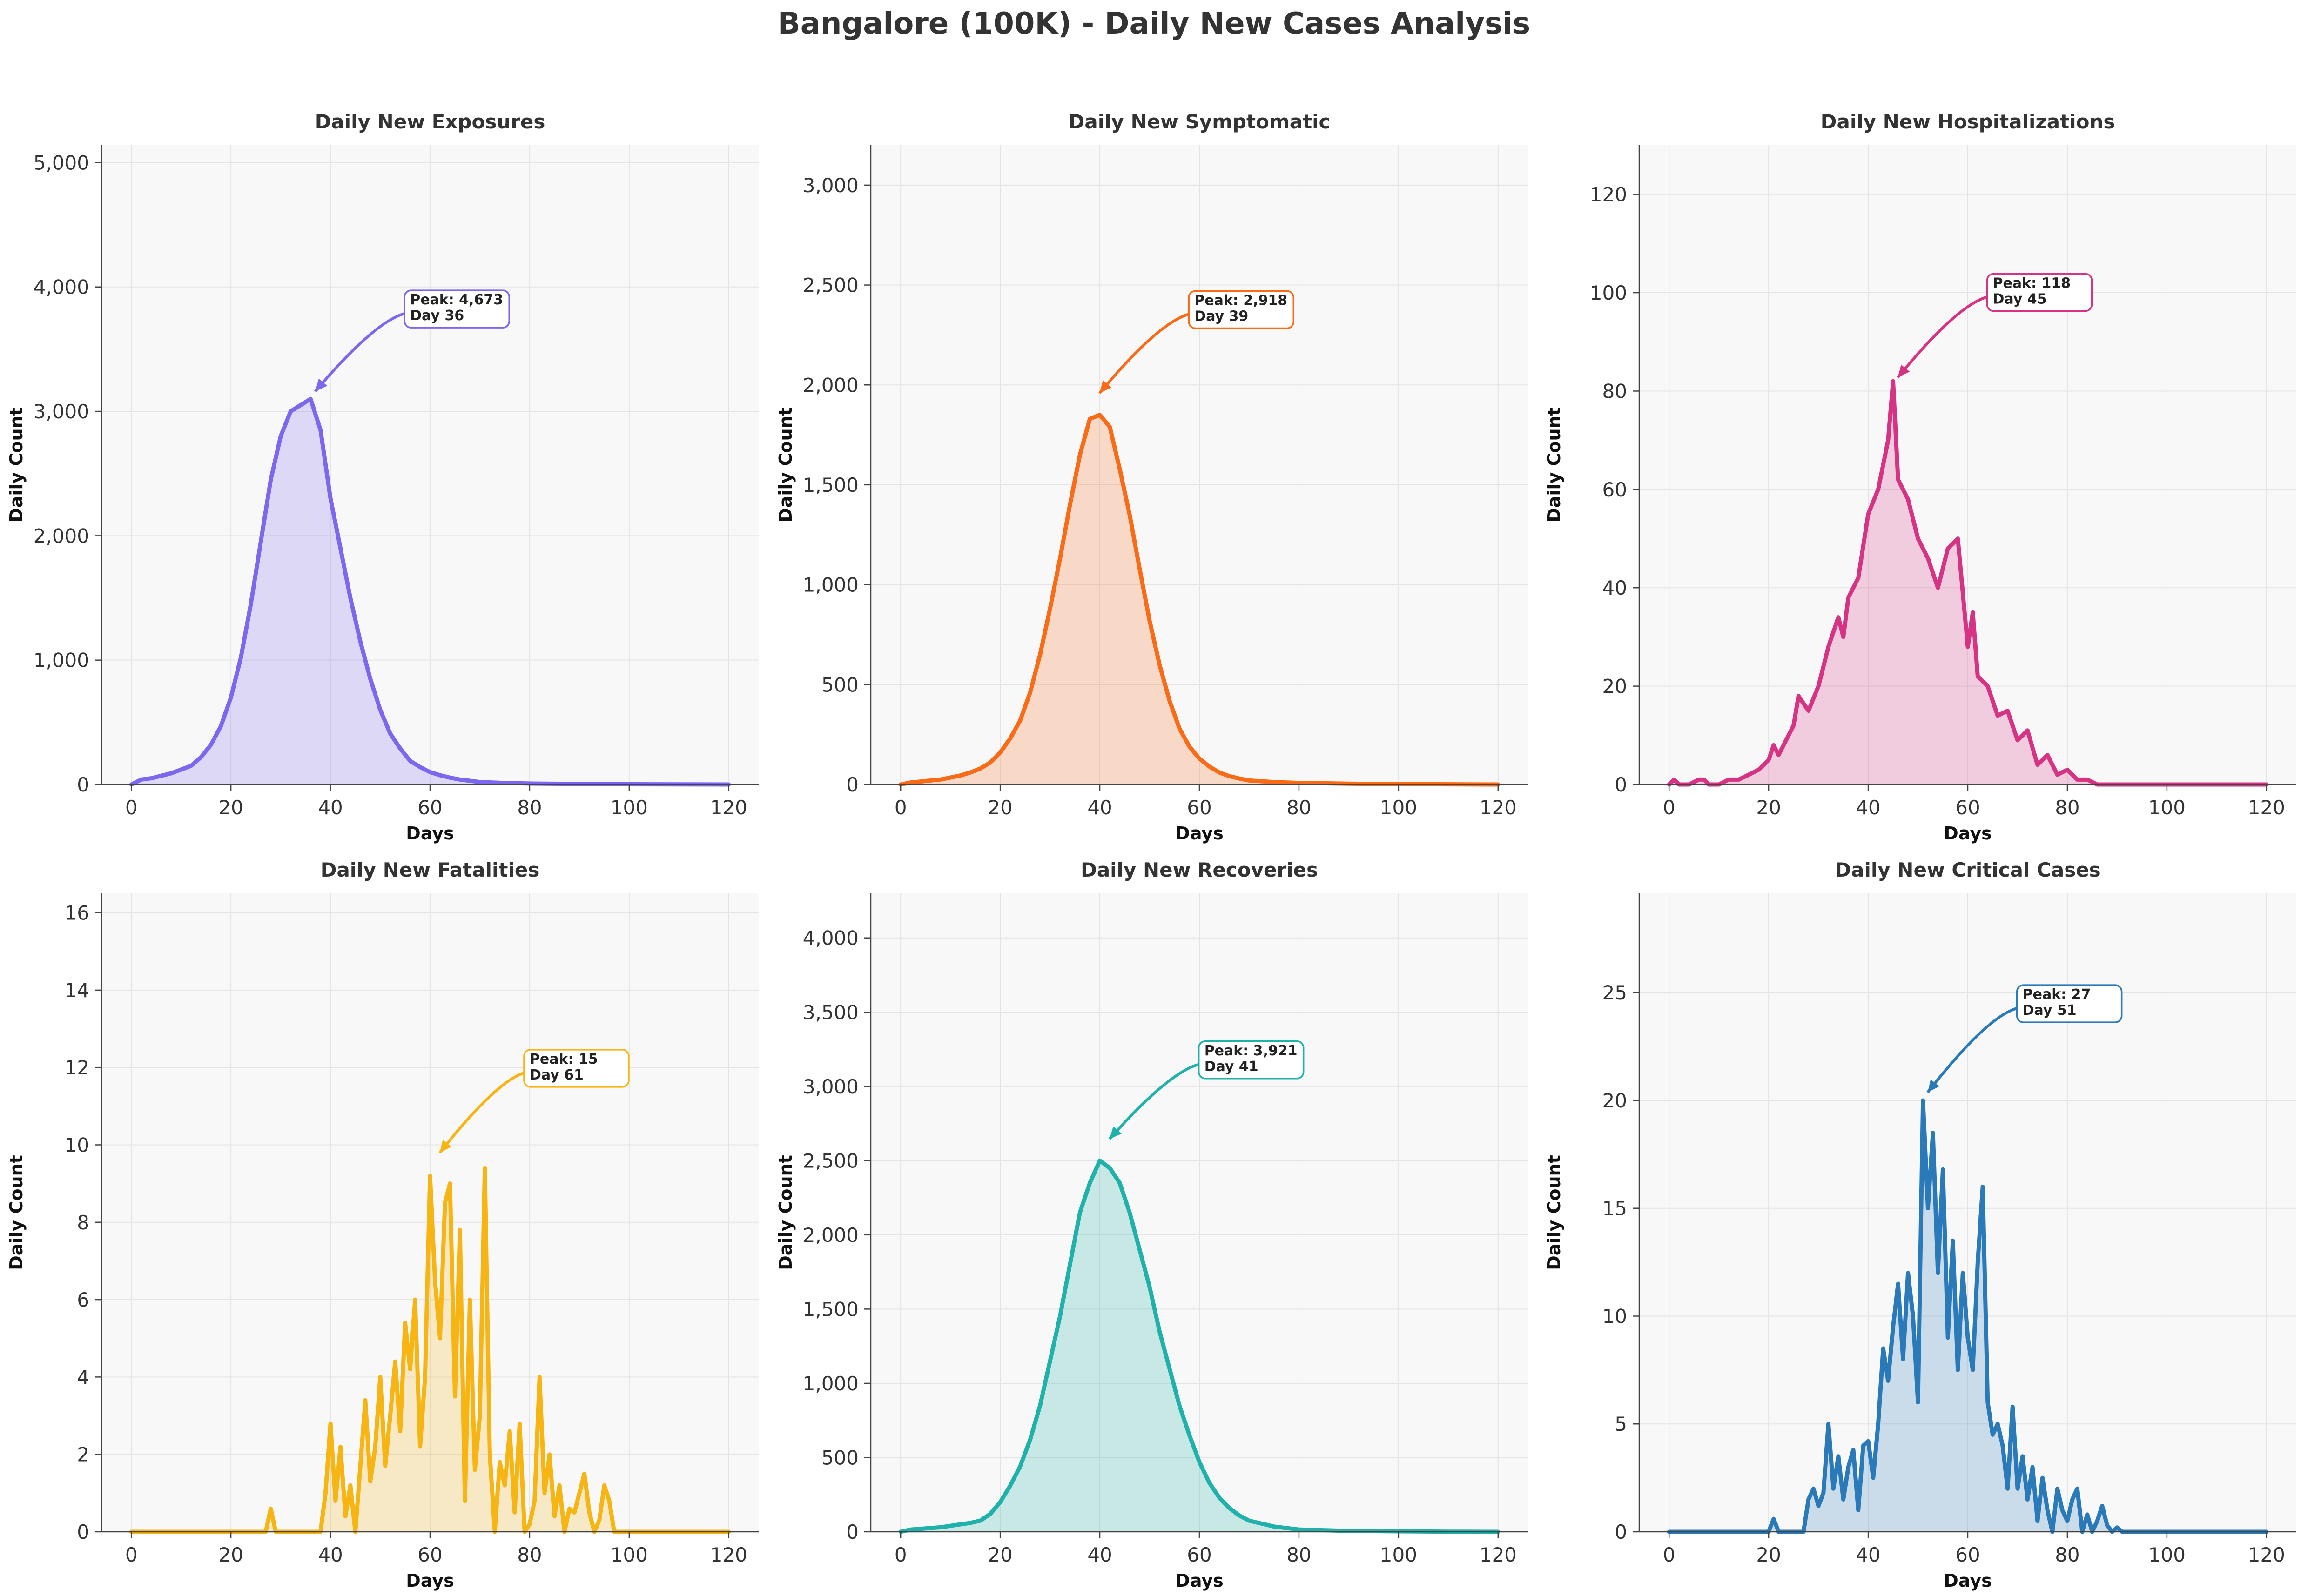 The image size is (2308, 1596). What do you see at coordinates (1240, 301) in the screenshot?
I see `peak-label-text: Peak: 2,918` at bounding box center [1240, 301].